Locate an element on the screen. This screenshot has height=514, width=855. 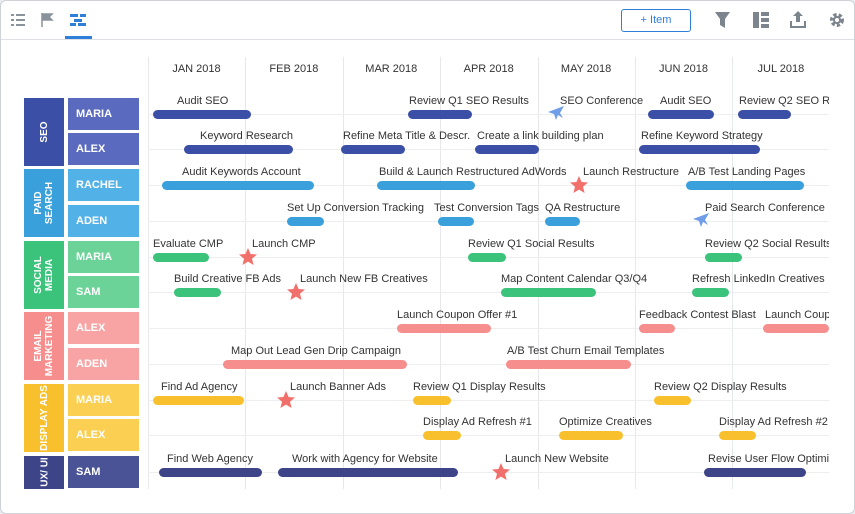
add-item-button: + Item is located at coordinates (656, 20).